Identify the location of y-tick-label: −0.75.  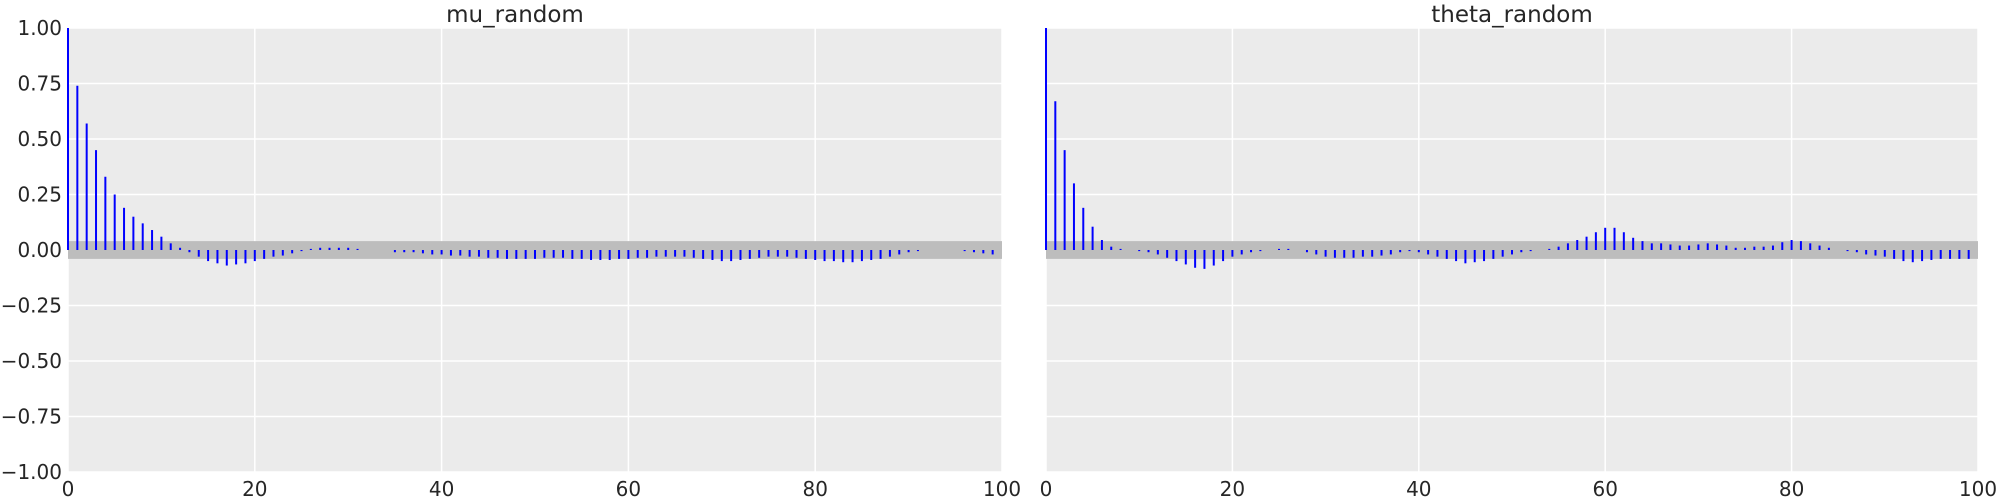
(31, 417).